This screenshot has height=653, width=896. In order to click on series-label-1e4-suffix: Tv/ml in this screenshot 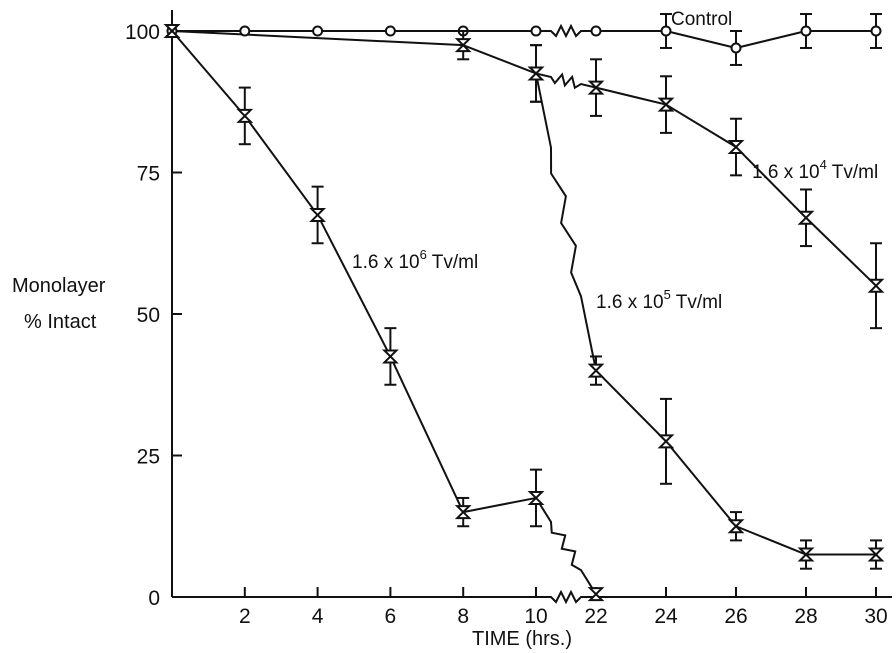, I will do `click(852, 172)`.